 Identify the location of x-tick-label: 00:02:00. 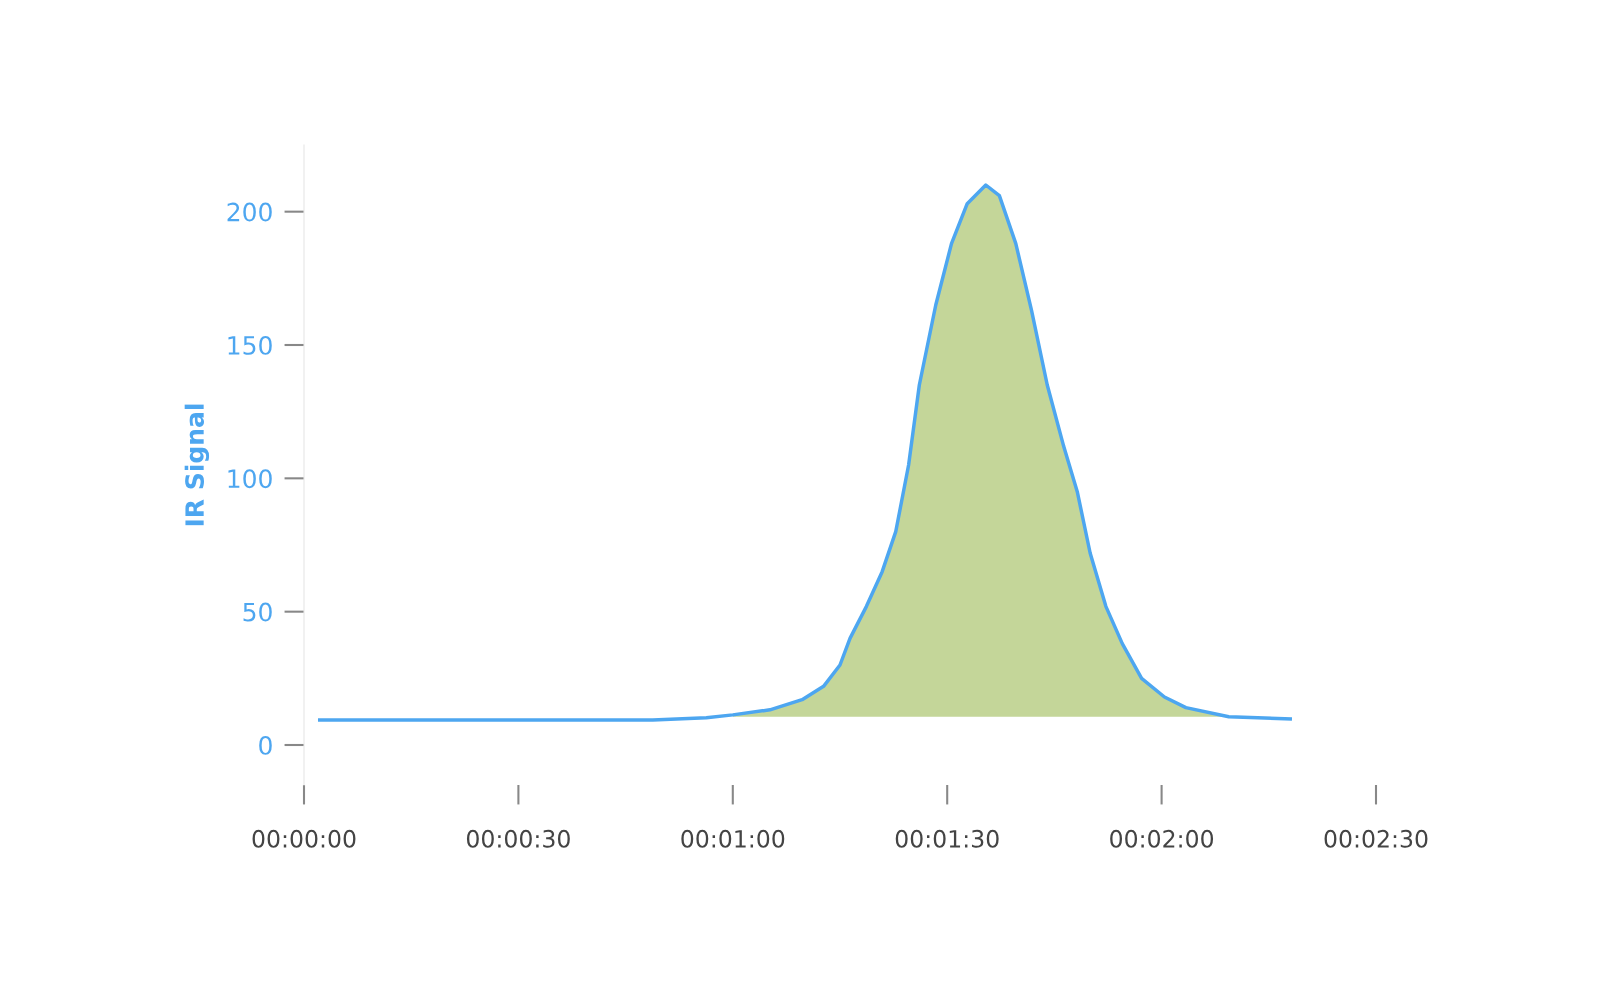
(1162, 838).